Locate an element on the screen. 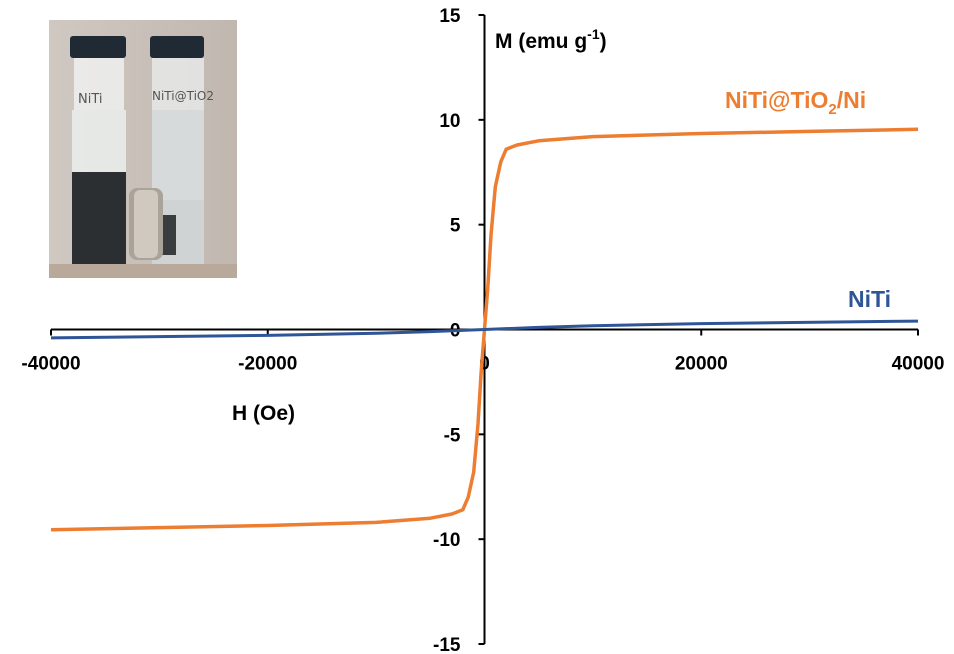 The image size is (954, 654). y-tick-label: -15 is located at coordinates (447, 644).